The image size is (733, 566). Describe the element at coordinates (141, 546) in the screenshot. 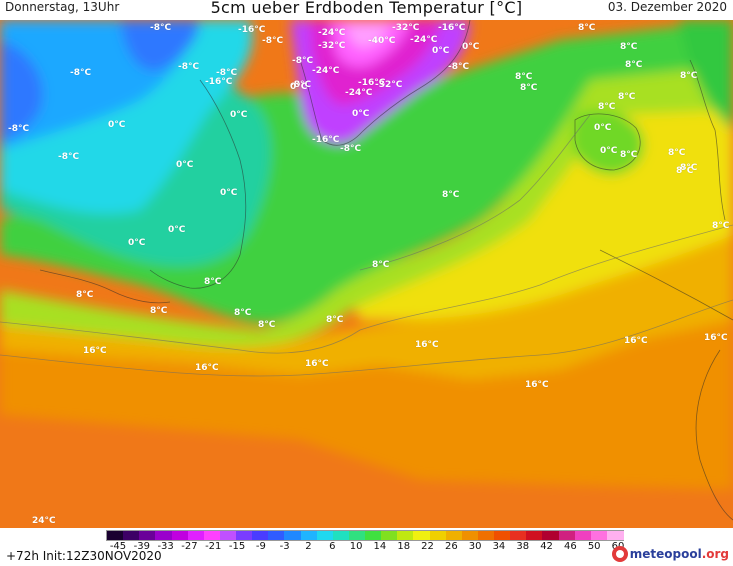

I see `color-scale-tick-label: -39` at that location.